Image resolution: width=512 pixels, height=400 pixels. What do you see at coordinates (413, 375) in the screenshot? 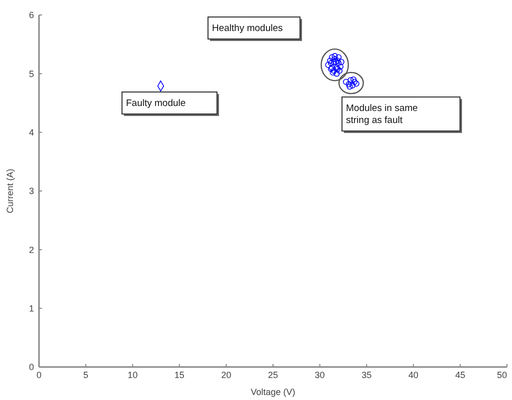
I see `x-tick-label: 40` at bounding box center [413, 375].